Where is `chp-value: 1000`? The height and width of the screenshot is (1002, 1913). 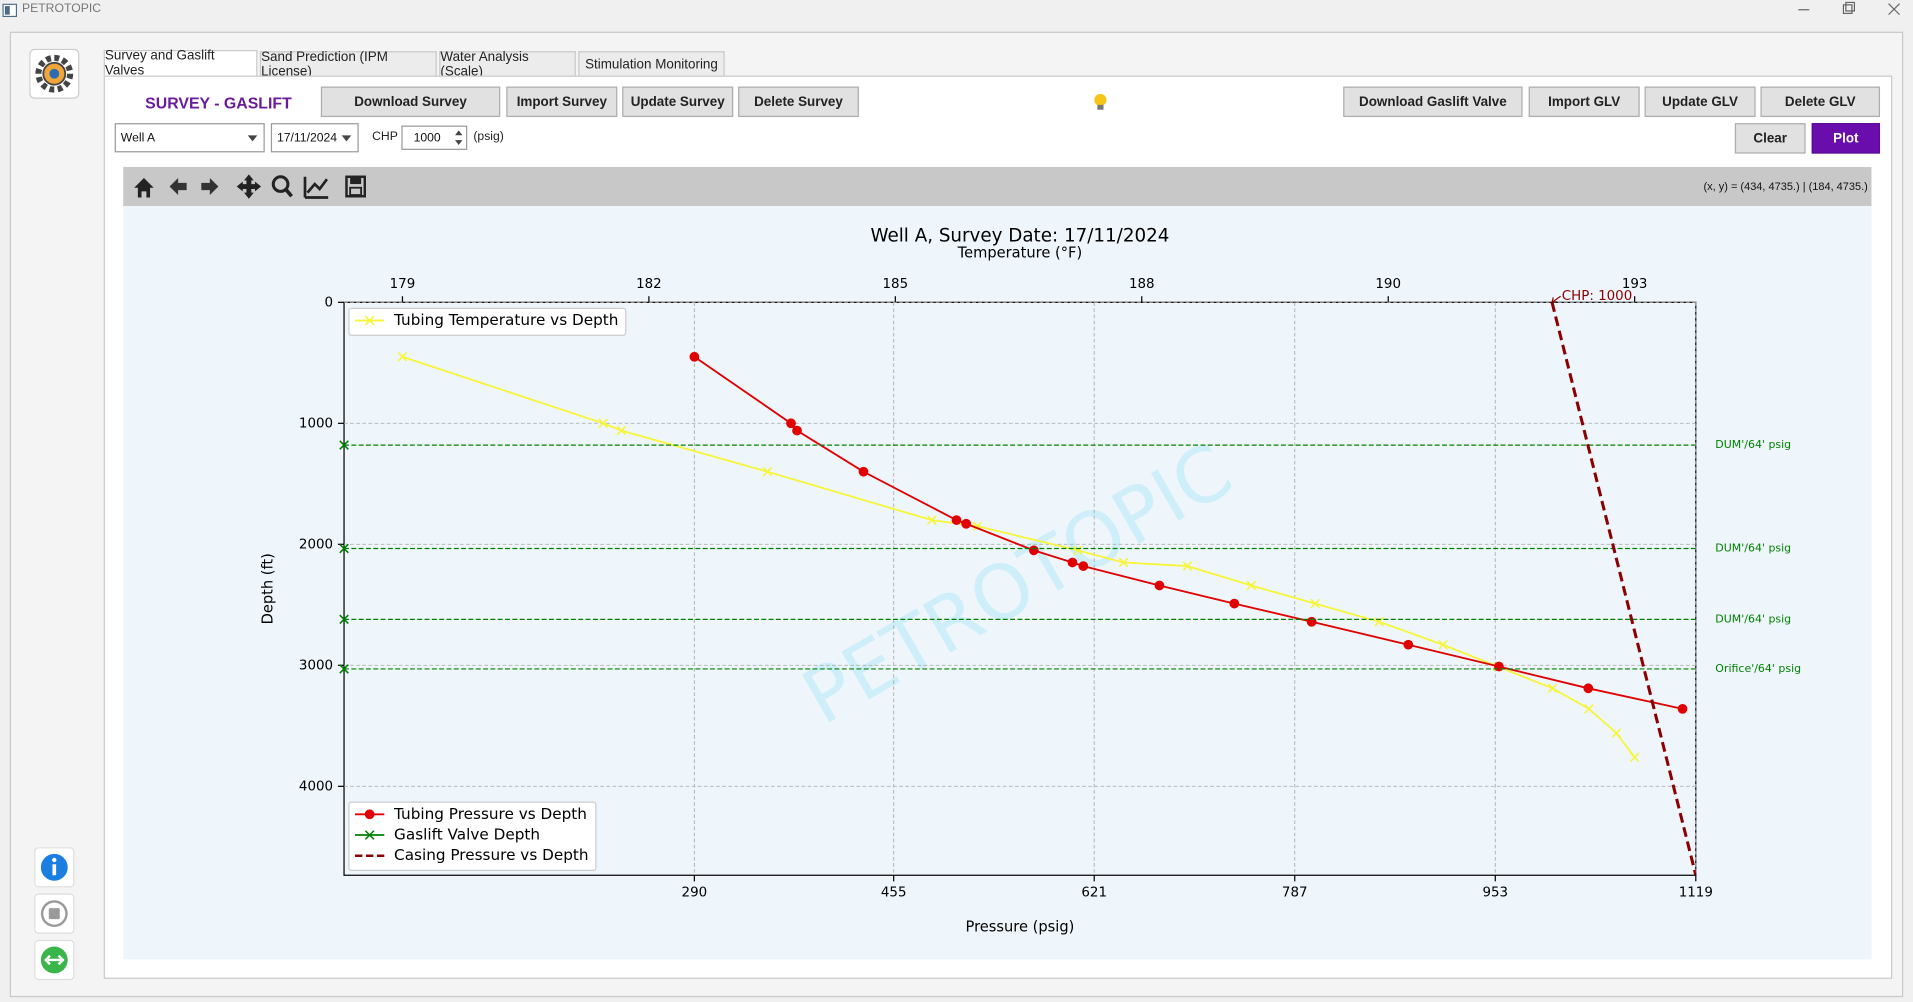 chp-value: 1000 is located at coordinates (427, 138).